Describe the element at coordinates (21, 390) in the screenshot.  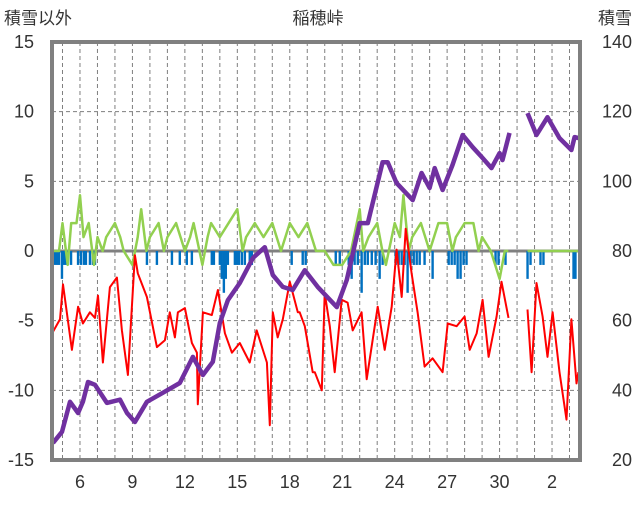
I see `left-tick-label: -10` at that location.